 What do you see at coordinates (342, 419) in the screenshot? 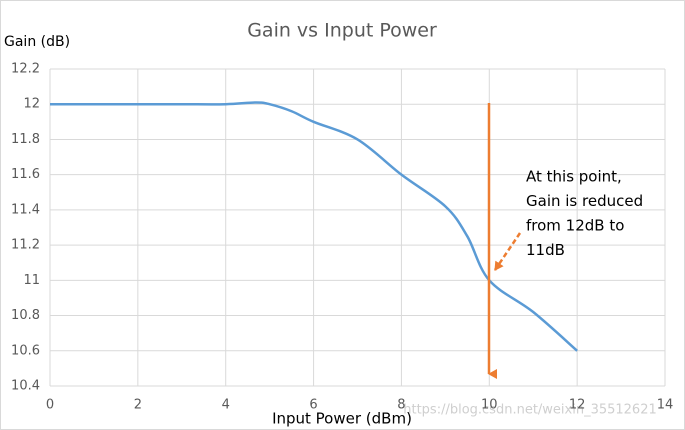
I see `x-axis-label: Input Power (dBm)` at bounding box center [342, 419].